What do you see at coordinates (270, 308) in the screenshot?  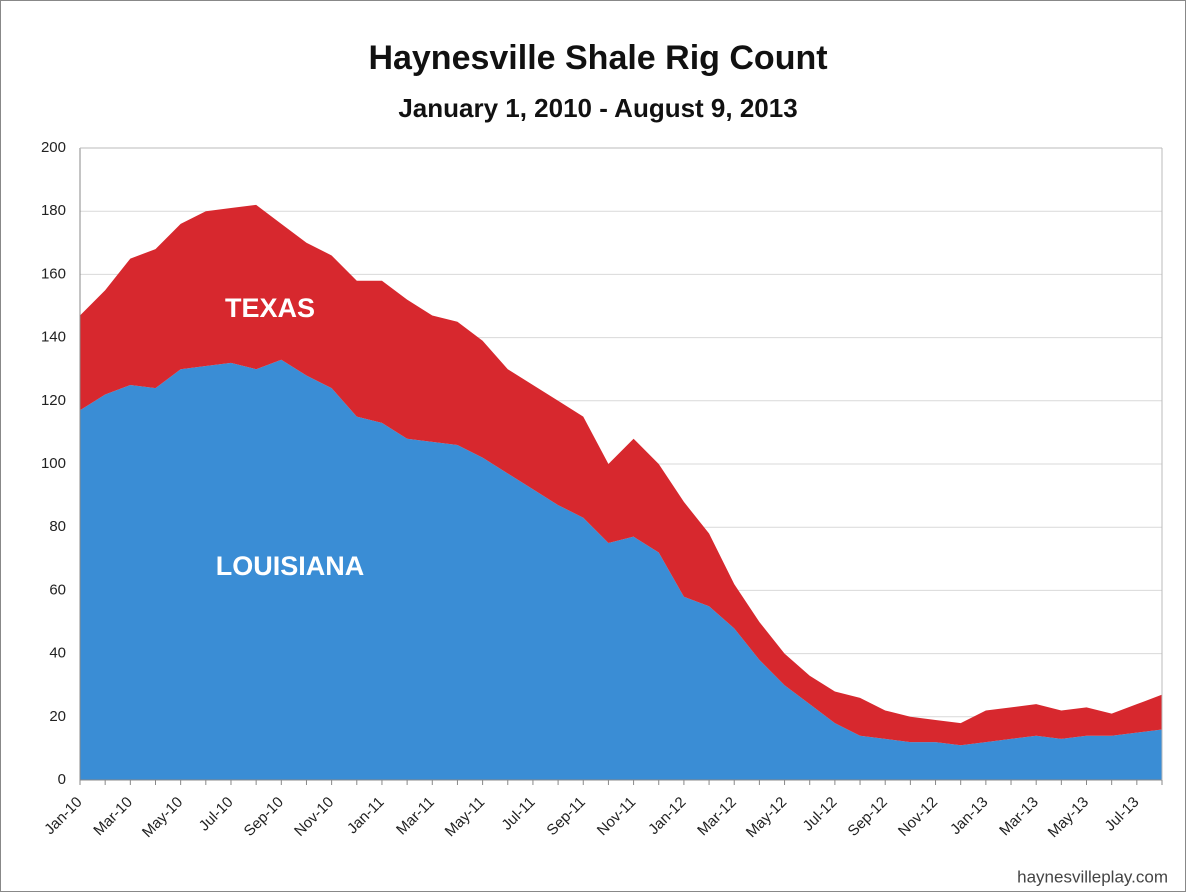 I see `series-label: TEXAS` at bounding box center [270, 308].